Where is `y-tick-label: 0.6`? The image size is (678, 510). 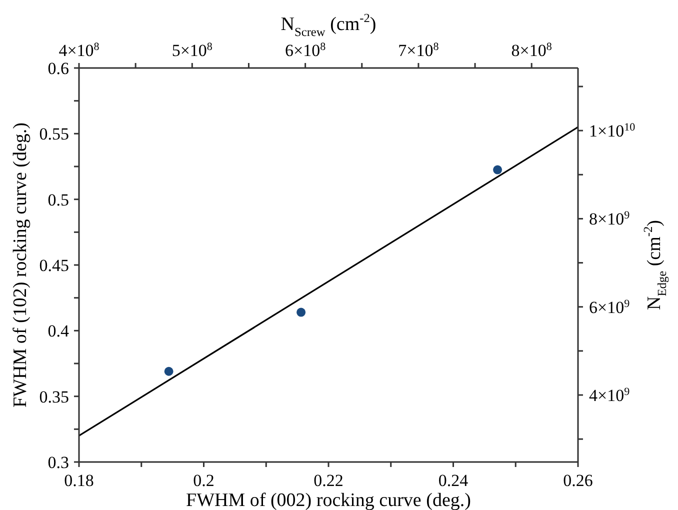
y-tick-label: 0.6 is located at coordinates (58, 68).